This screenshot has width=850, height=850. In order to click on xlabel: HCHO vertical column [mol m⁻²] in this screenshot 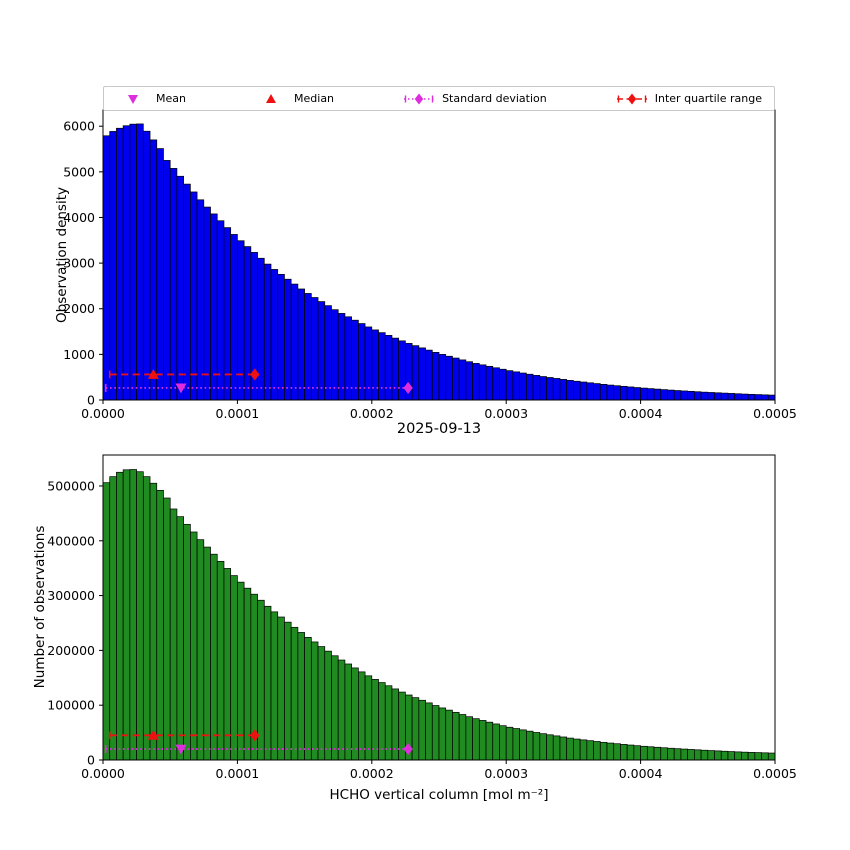, I will do `click(439, 795)`.